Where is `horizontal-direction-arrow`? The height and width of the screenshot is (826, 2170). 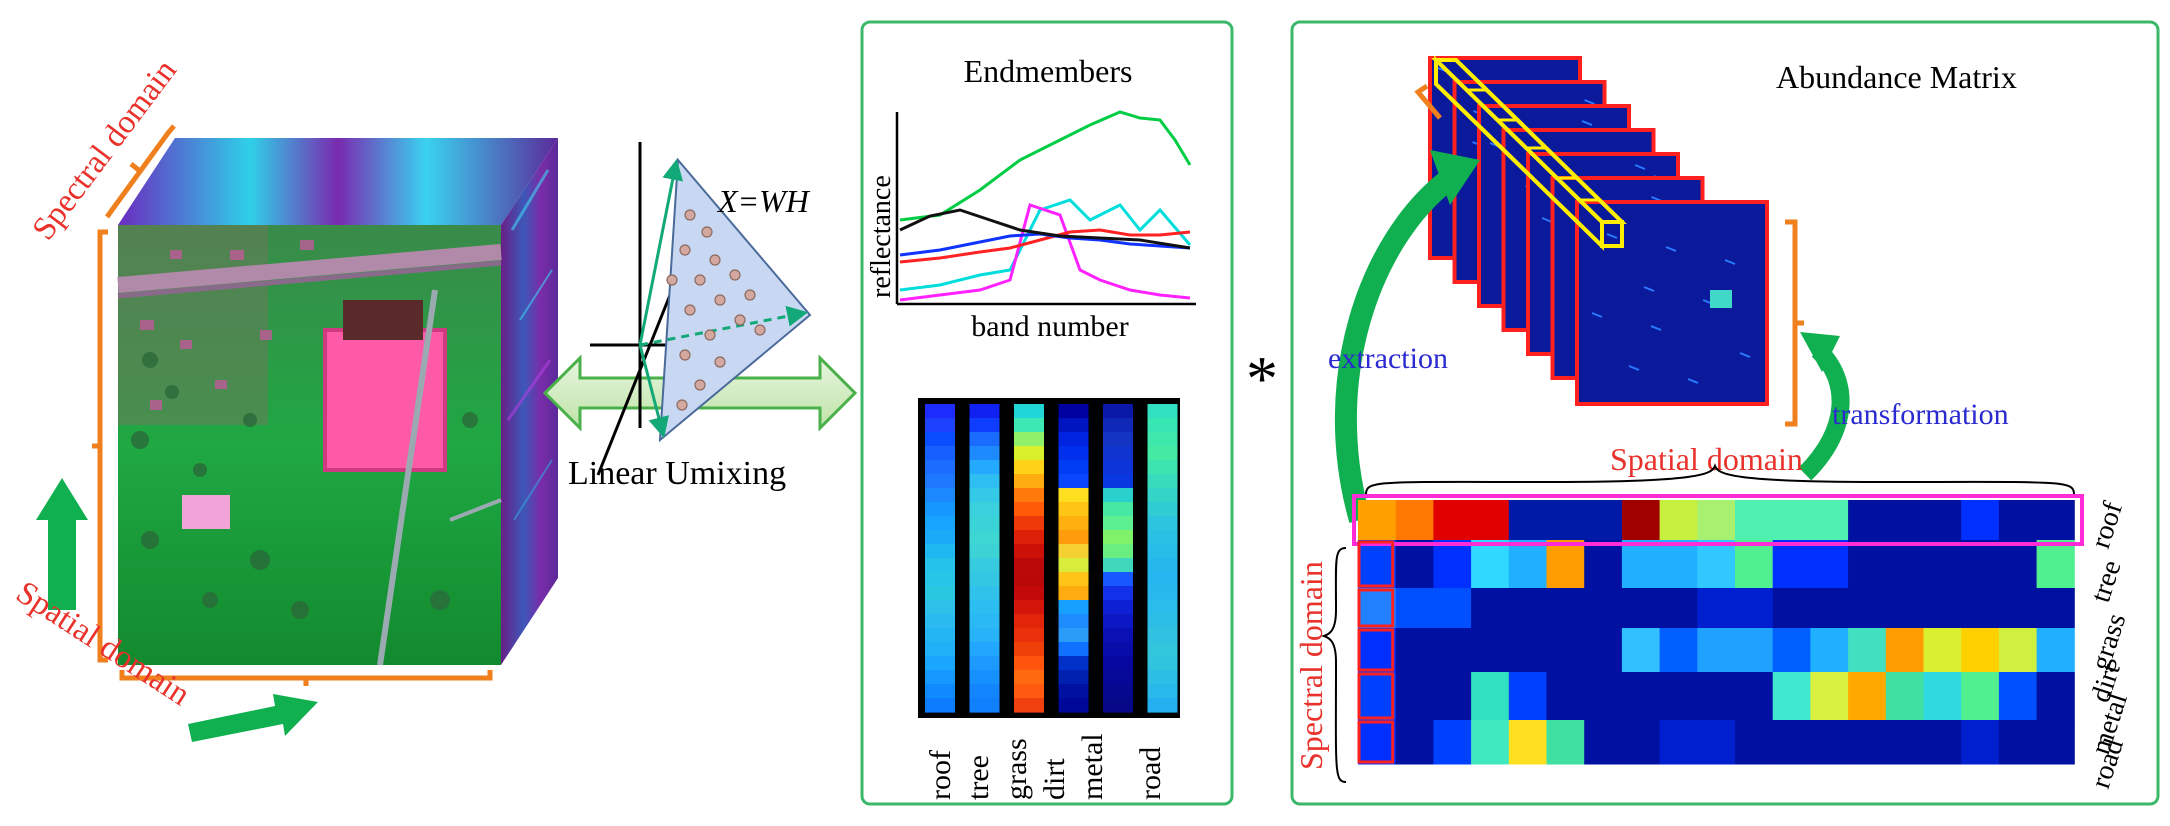
horizontal-direction-arrow is located at coordinates (253, 718).